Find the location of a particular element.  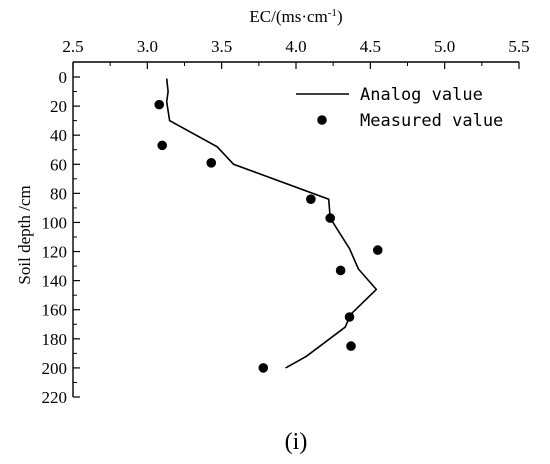

y-tick-label: 20 is located at coordinates (58, 106).